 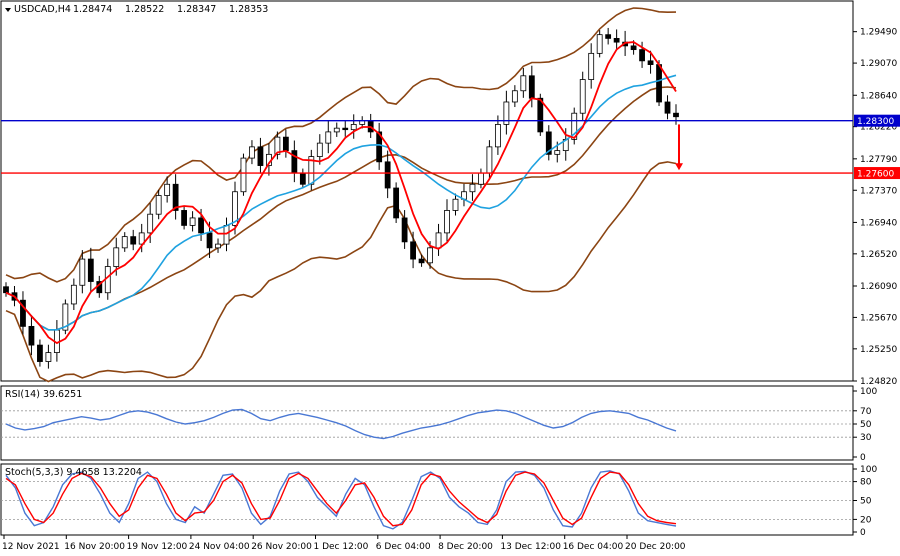 What do you see at coordinates (465, 547) in the screenshot?
I see `time-tick-label: 8 Dec 20:00` at bounding box center [465, 547].